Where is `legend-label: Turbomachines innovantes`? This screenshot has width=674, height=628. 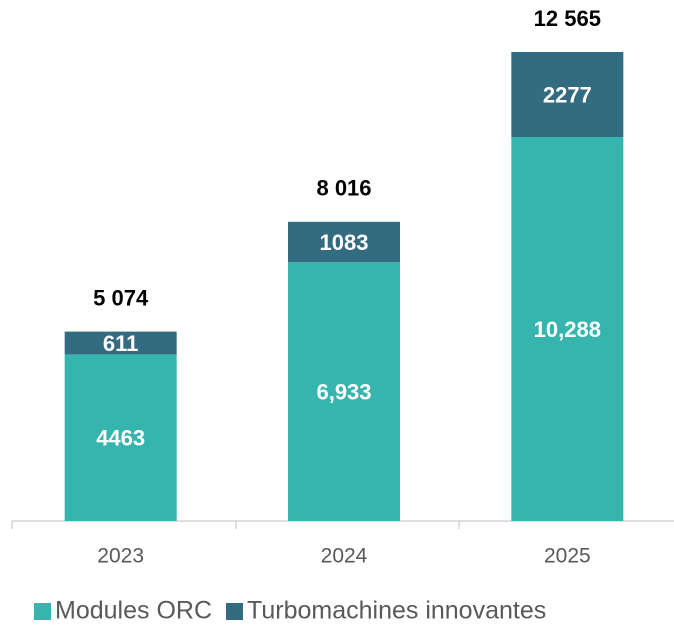 legend-label: Turbomachines innovantes is located at coordinates (396, 611).